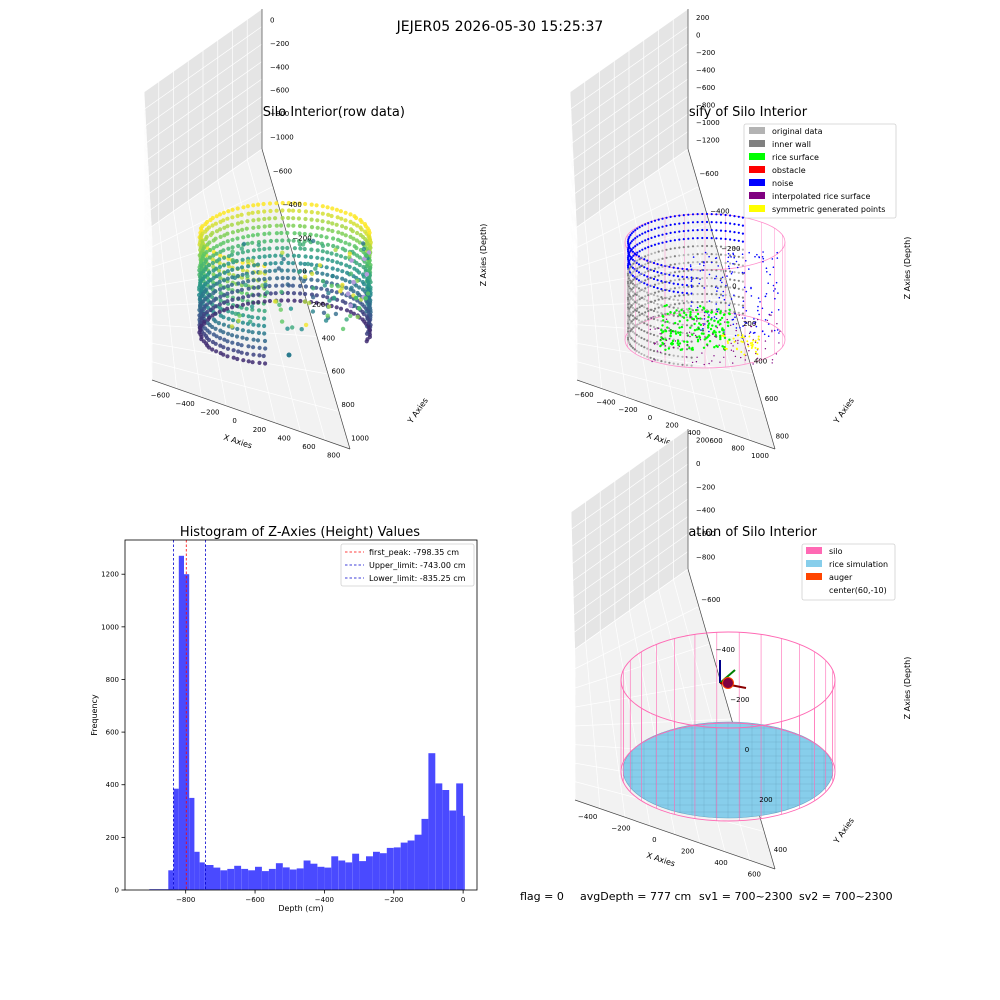  I want to click on y-tick-label: 200, so click(749, 324).